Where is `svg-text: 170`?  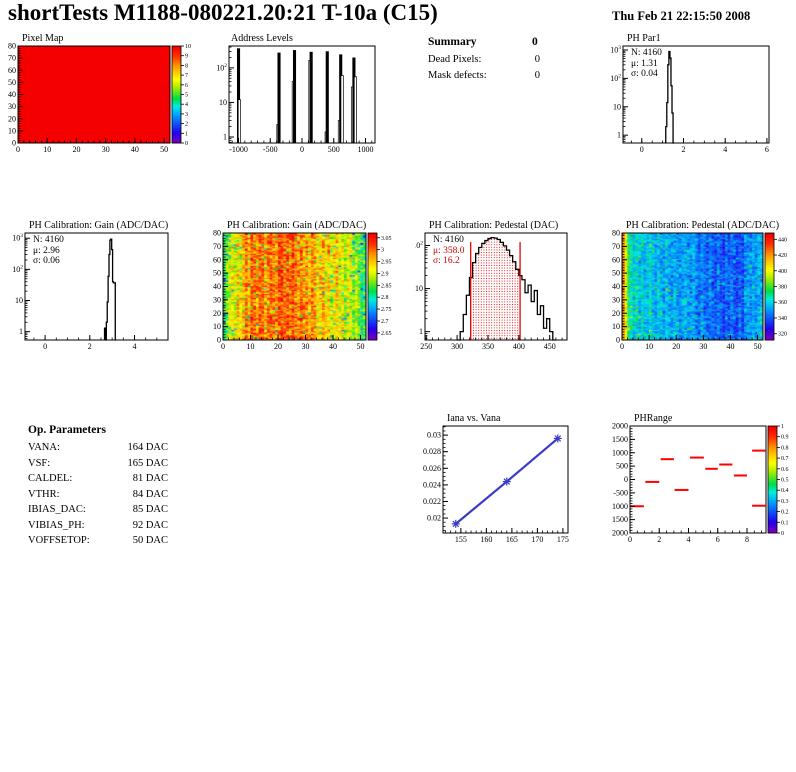 svg-text: 170 is located at coordinates (537, 539).